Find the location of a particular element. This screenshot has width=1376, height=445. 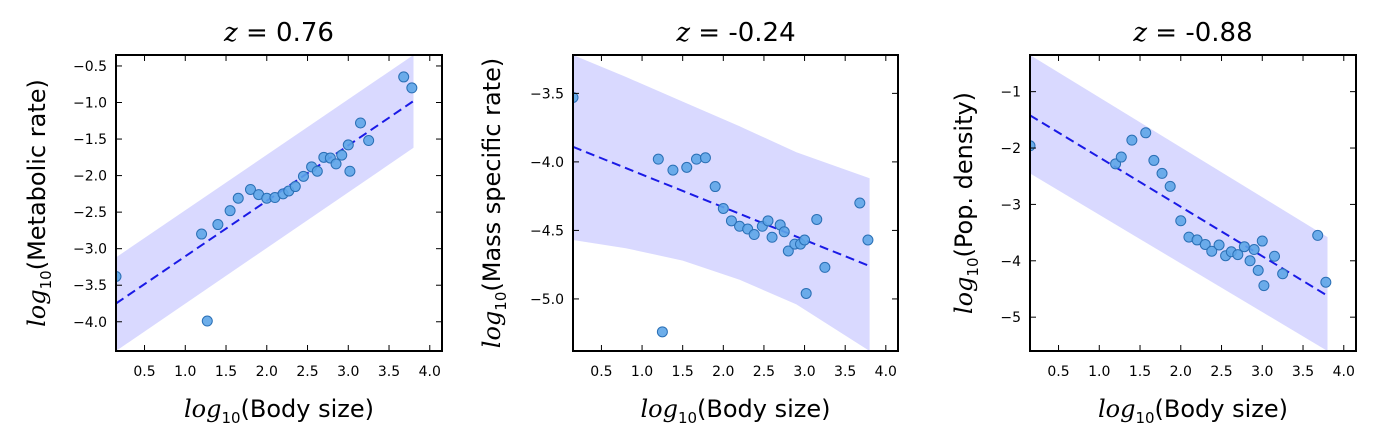

y-tick-label: −4 is located at coordinates (1010, 262).